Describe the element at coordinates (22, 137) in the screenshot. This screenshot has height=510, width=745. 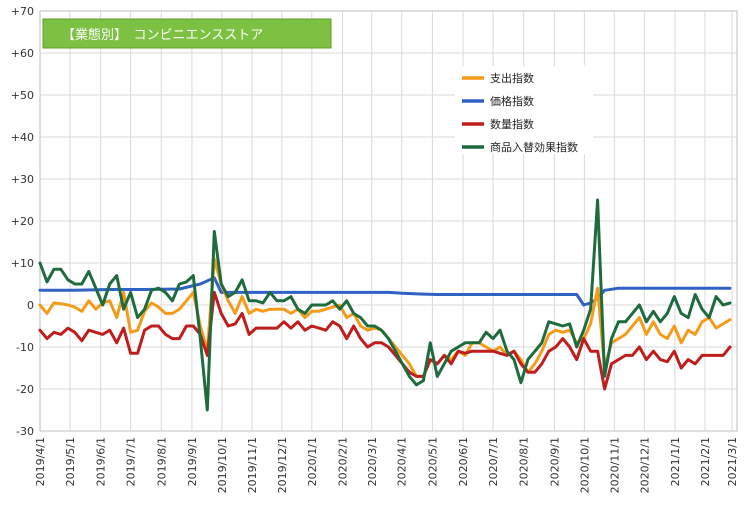
I see `y-tick-label: +40` at that location.